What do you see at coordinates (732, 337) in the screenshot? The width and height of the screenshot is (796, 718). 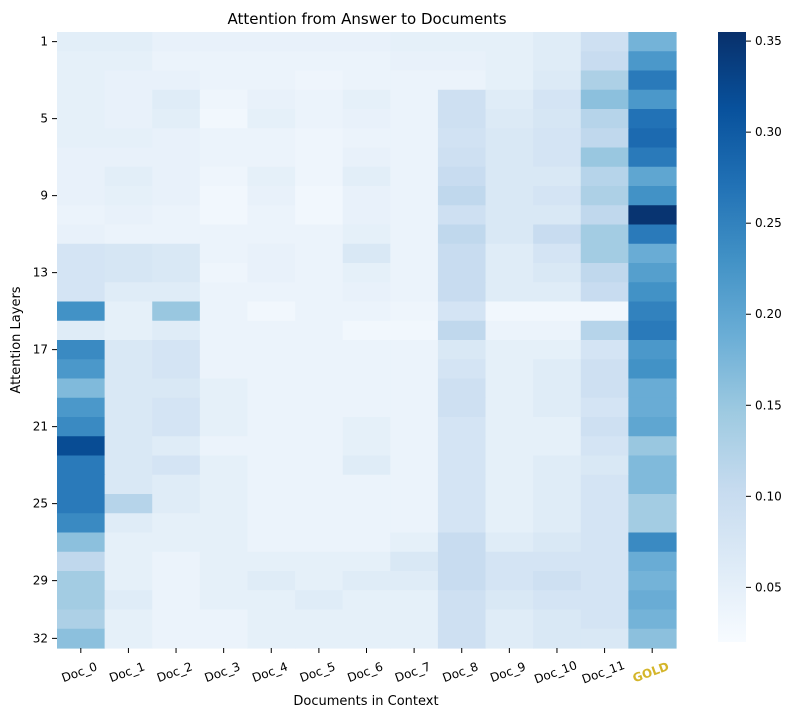 I see `colorbar` at bounding box center [732, 337].